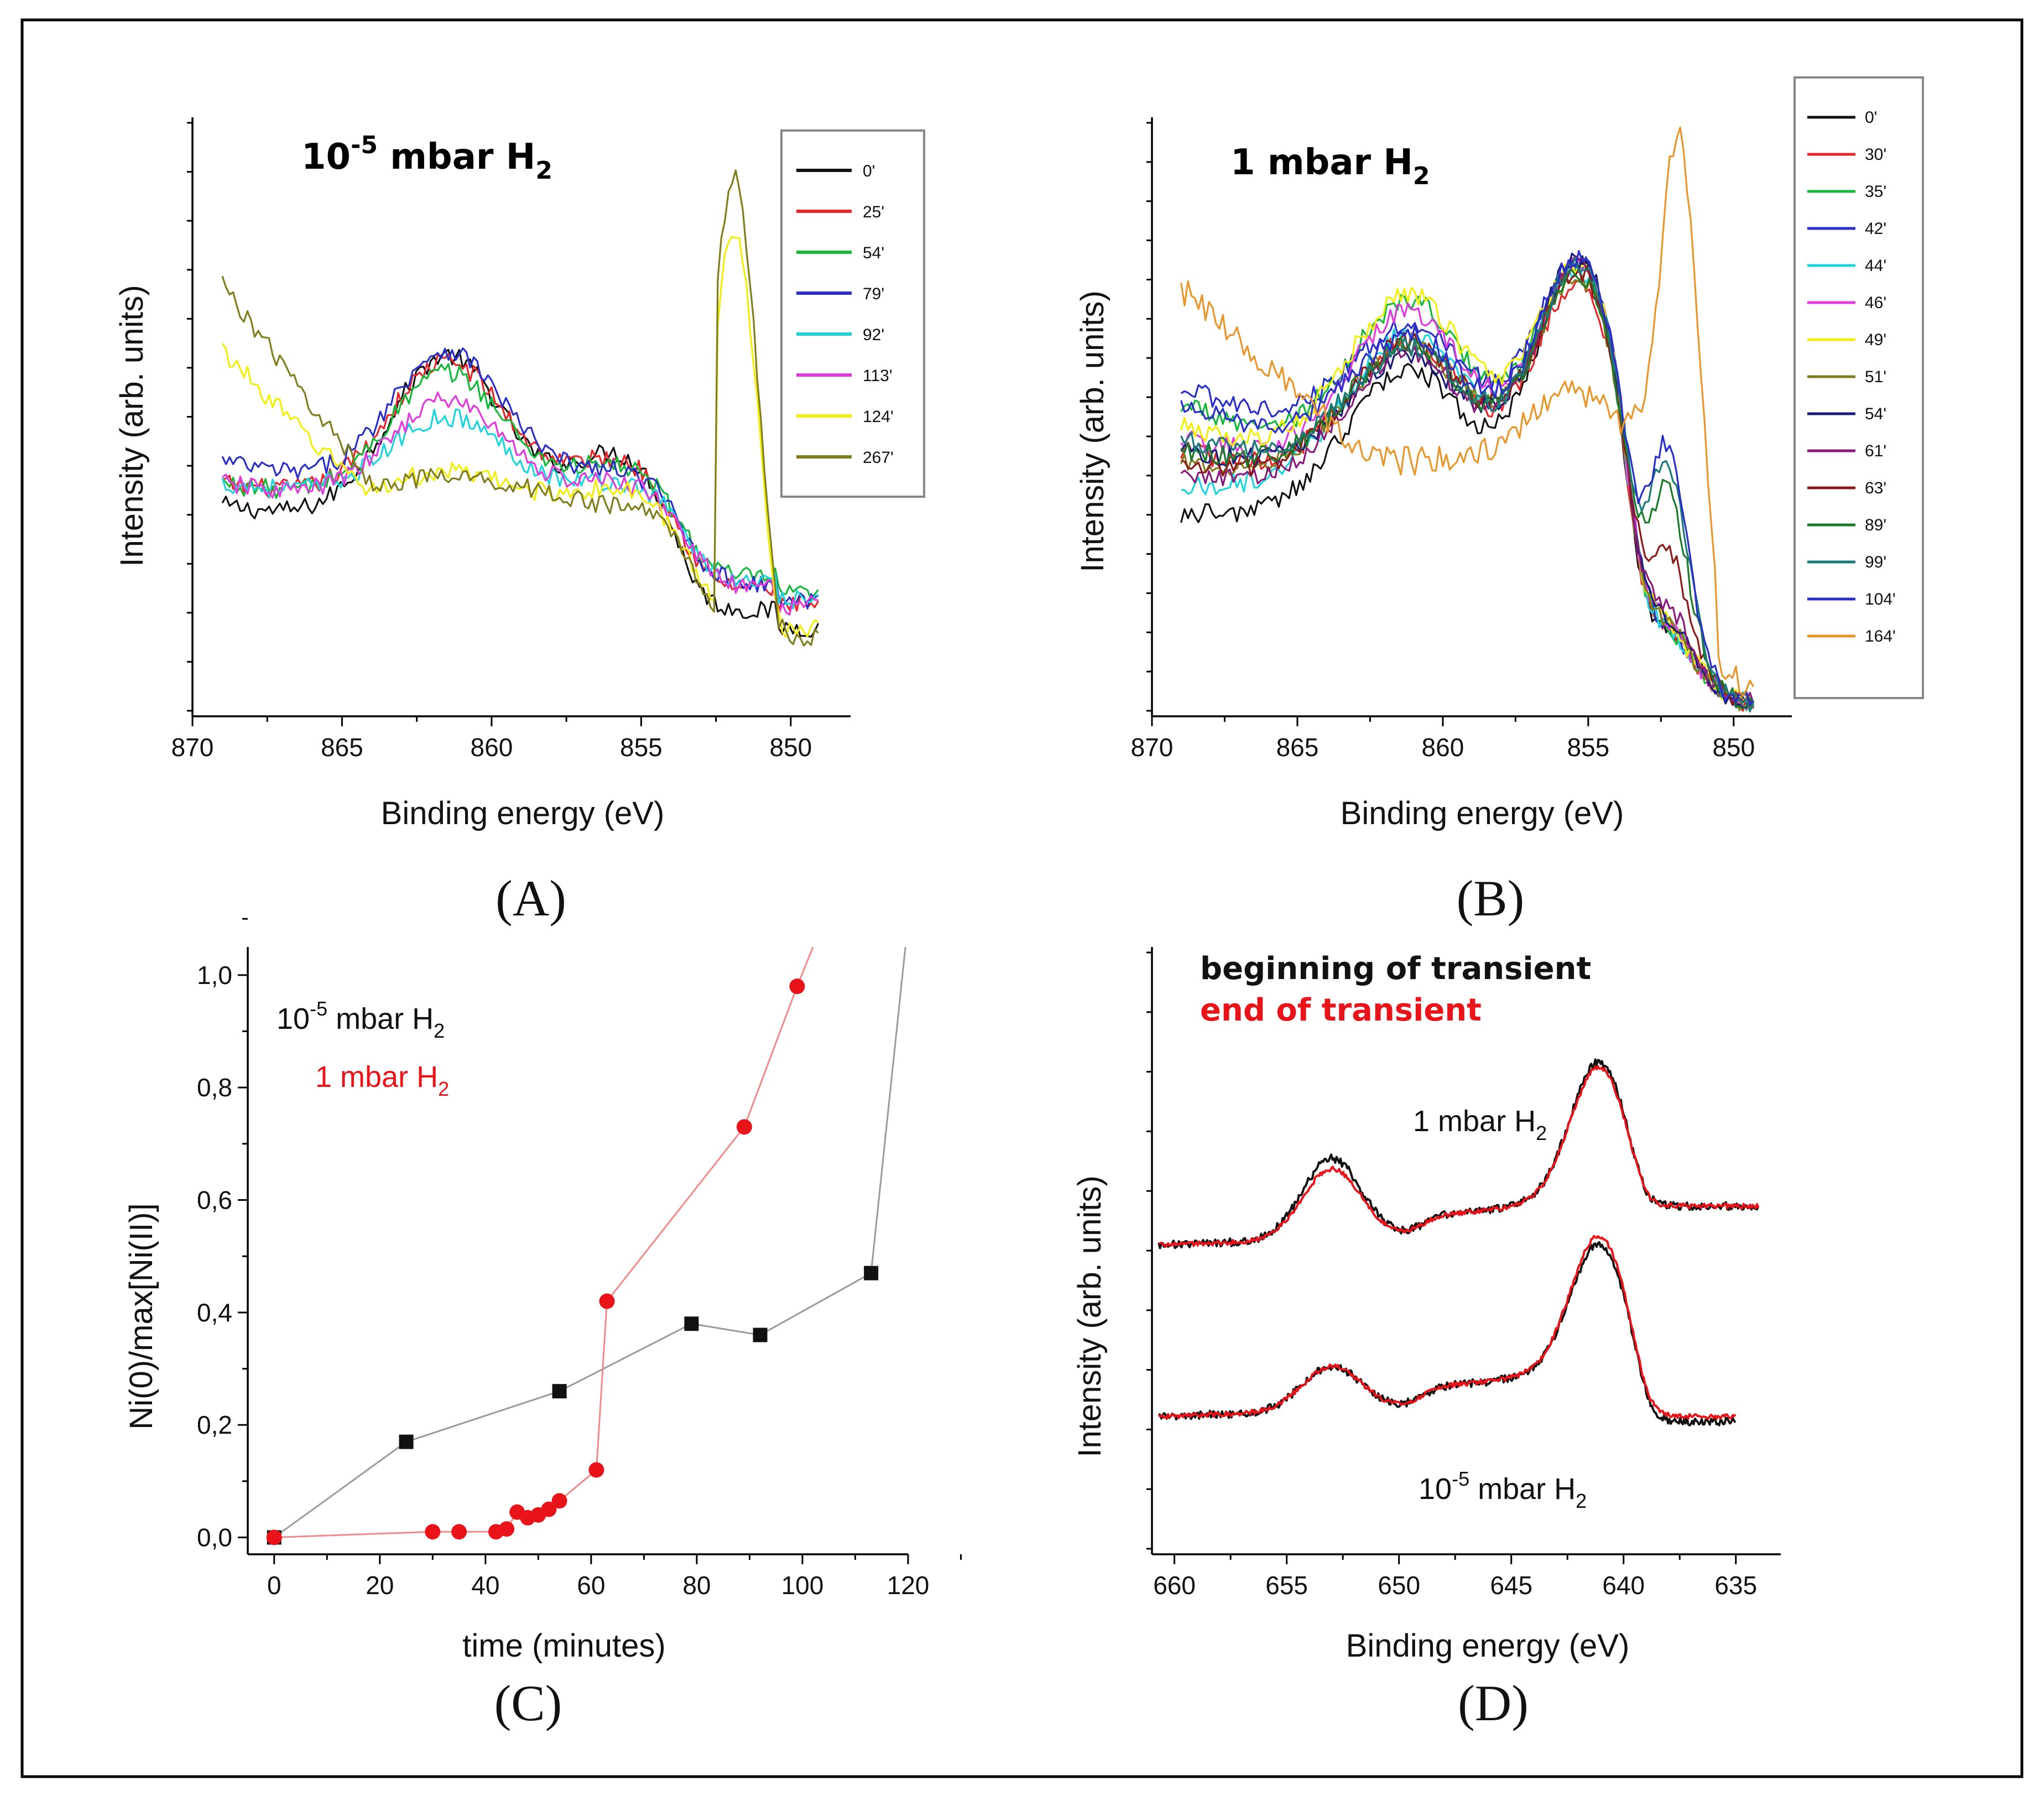 The height and width of the screenshot is (1796, 2044). I want to click on panel-c-legend-series-2: 1 mbar H2, so click(382, 1080).